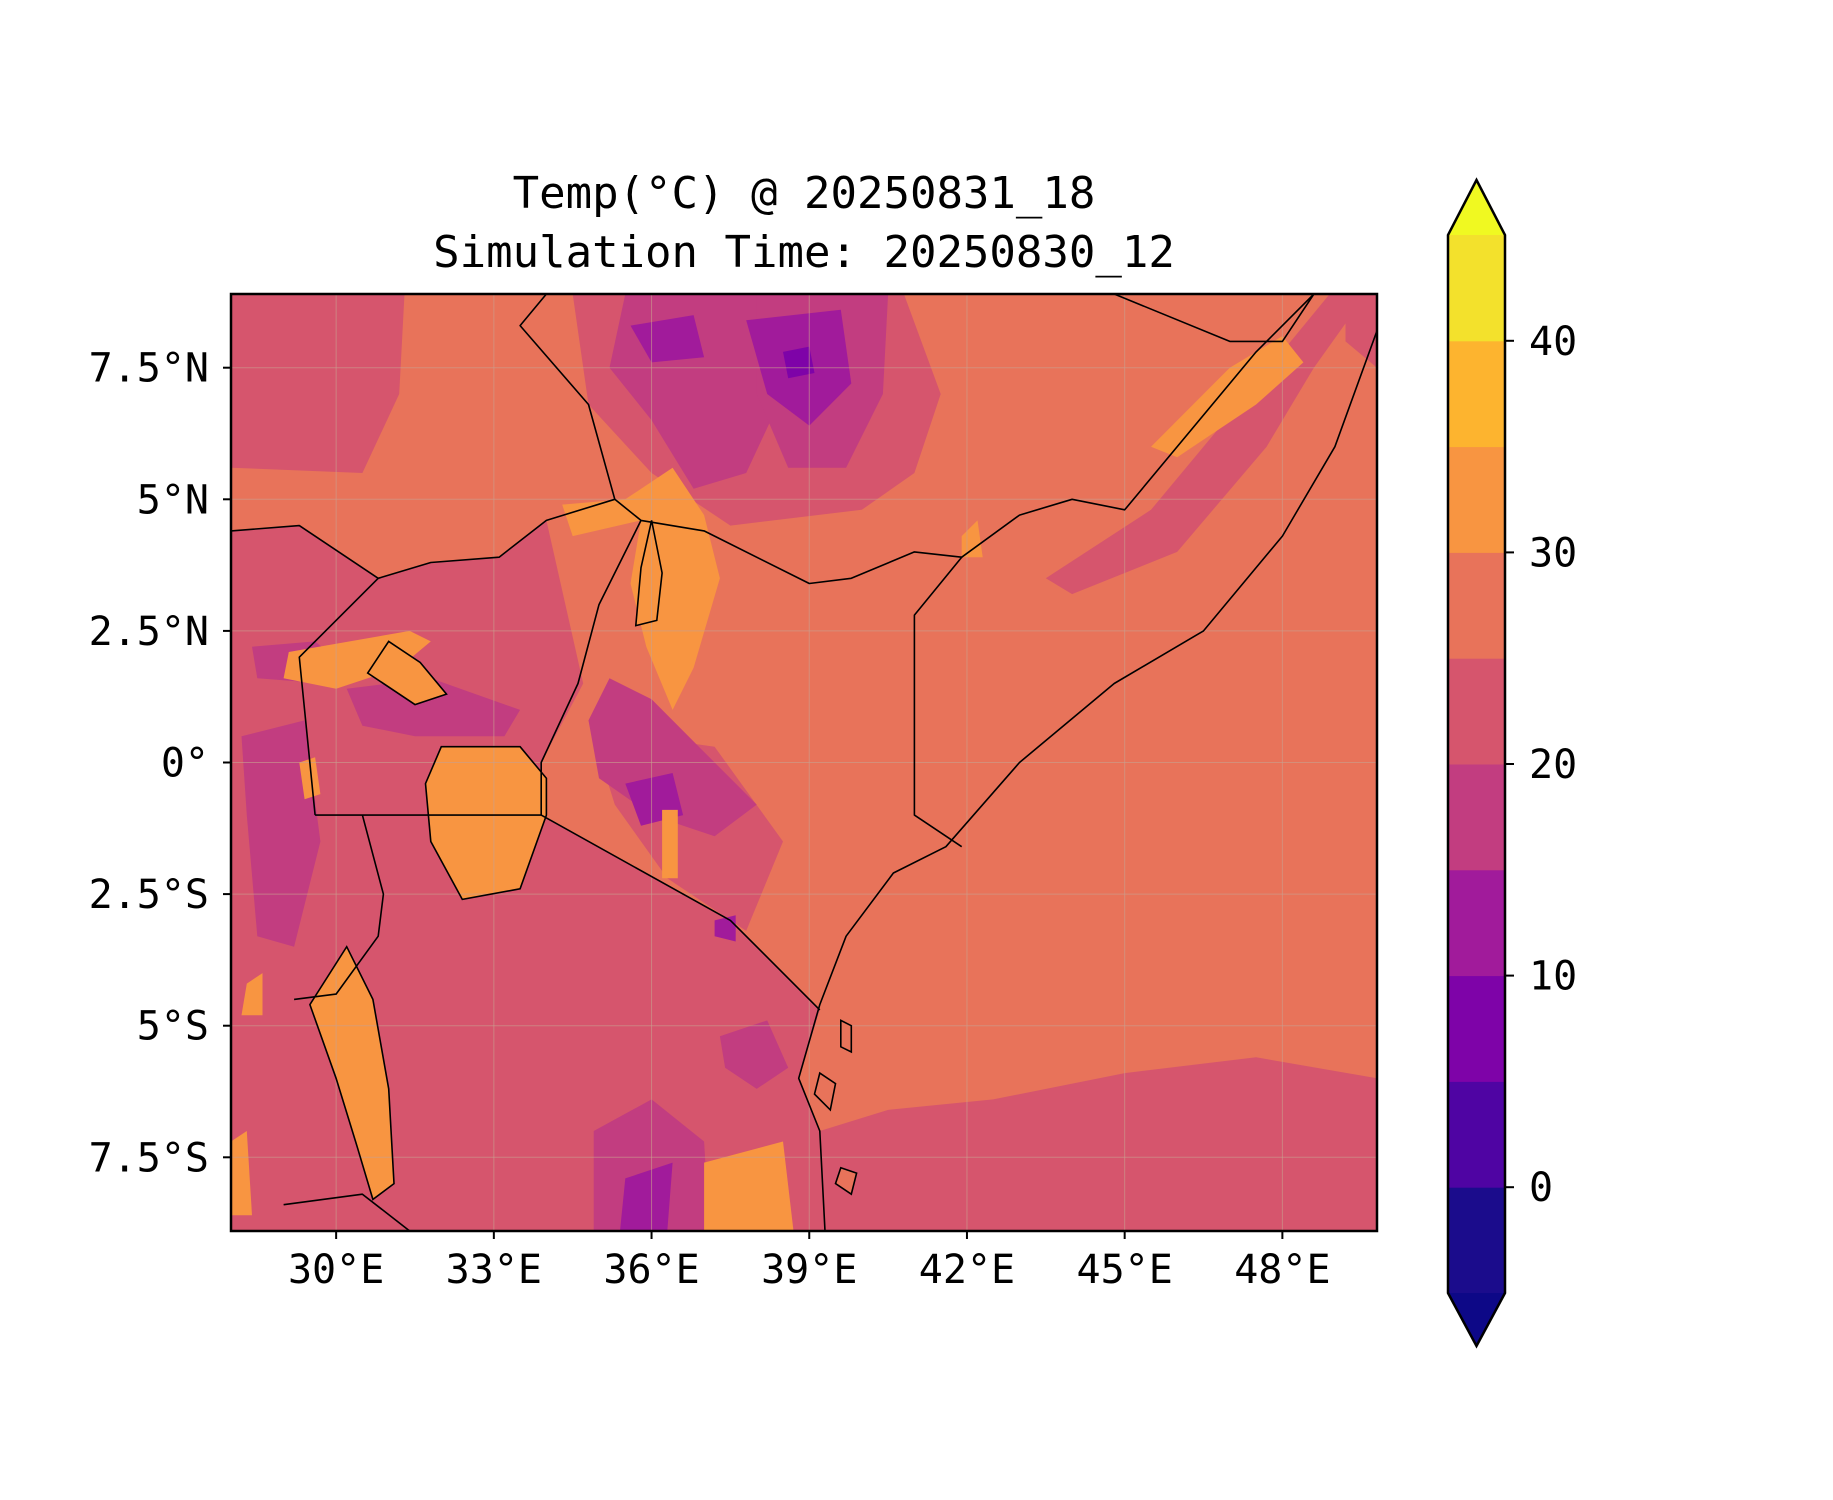 This screenshot has width=1833, height=1500. What do you see at coordinates (1476, 1319) in the screenshot?
I see `colorbar-under-arrow` at bounding box center [1476, 1319].